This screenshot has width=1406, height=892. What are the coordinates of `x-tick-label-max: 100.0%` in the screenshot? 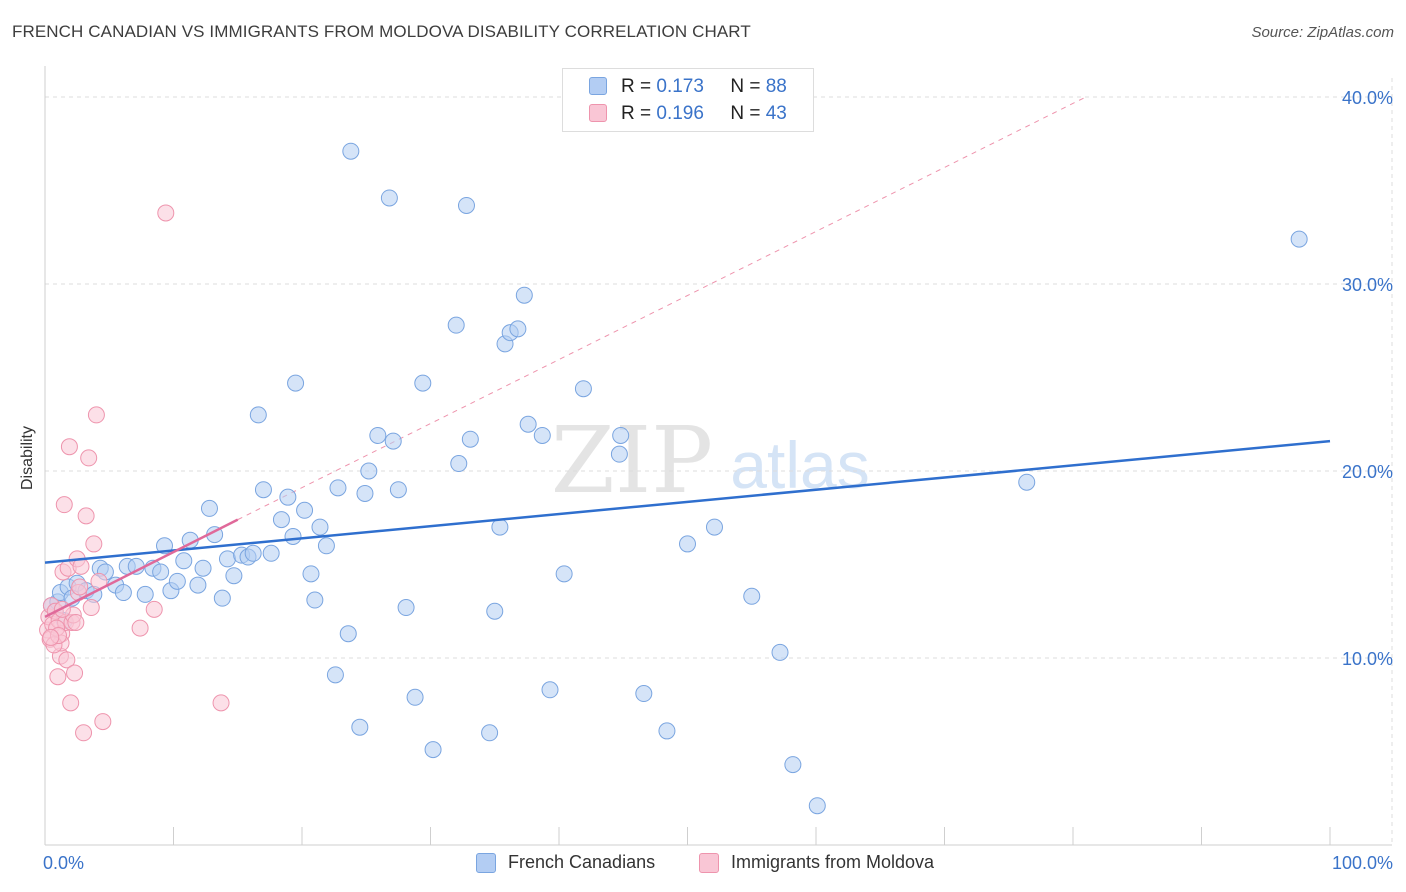 It's located at (1362, 863).